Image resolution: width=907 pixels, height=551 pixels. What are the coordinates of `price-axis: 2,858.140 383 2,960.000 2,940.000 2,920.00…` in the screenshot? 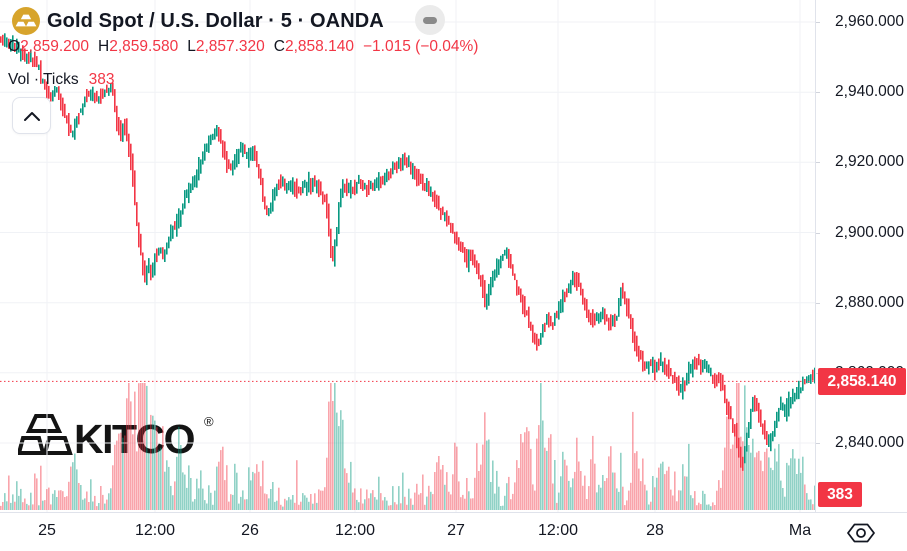 It's located at (861, 256).